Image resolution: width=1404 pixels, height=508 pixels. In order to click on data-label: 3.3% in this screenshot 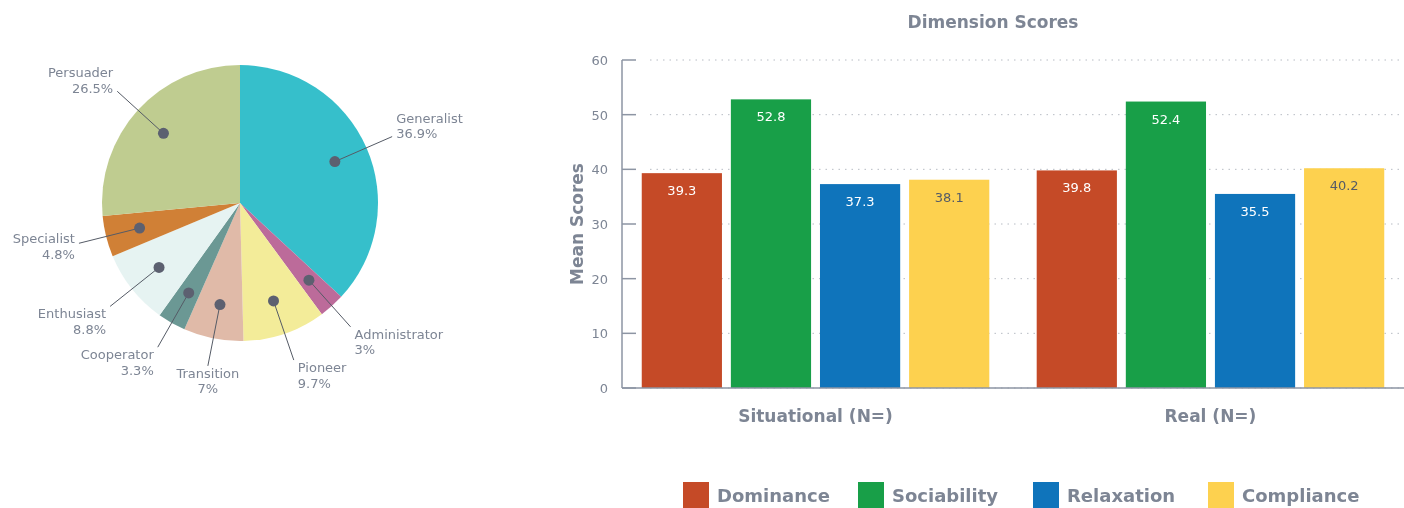, I will do `click(137, 370)`.